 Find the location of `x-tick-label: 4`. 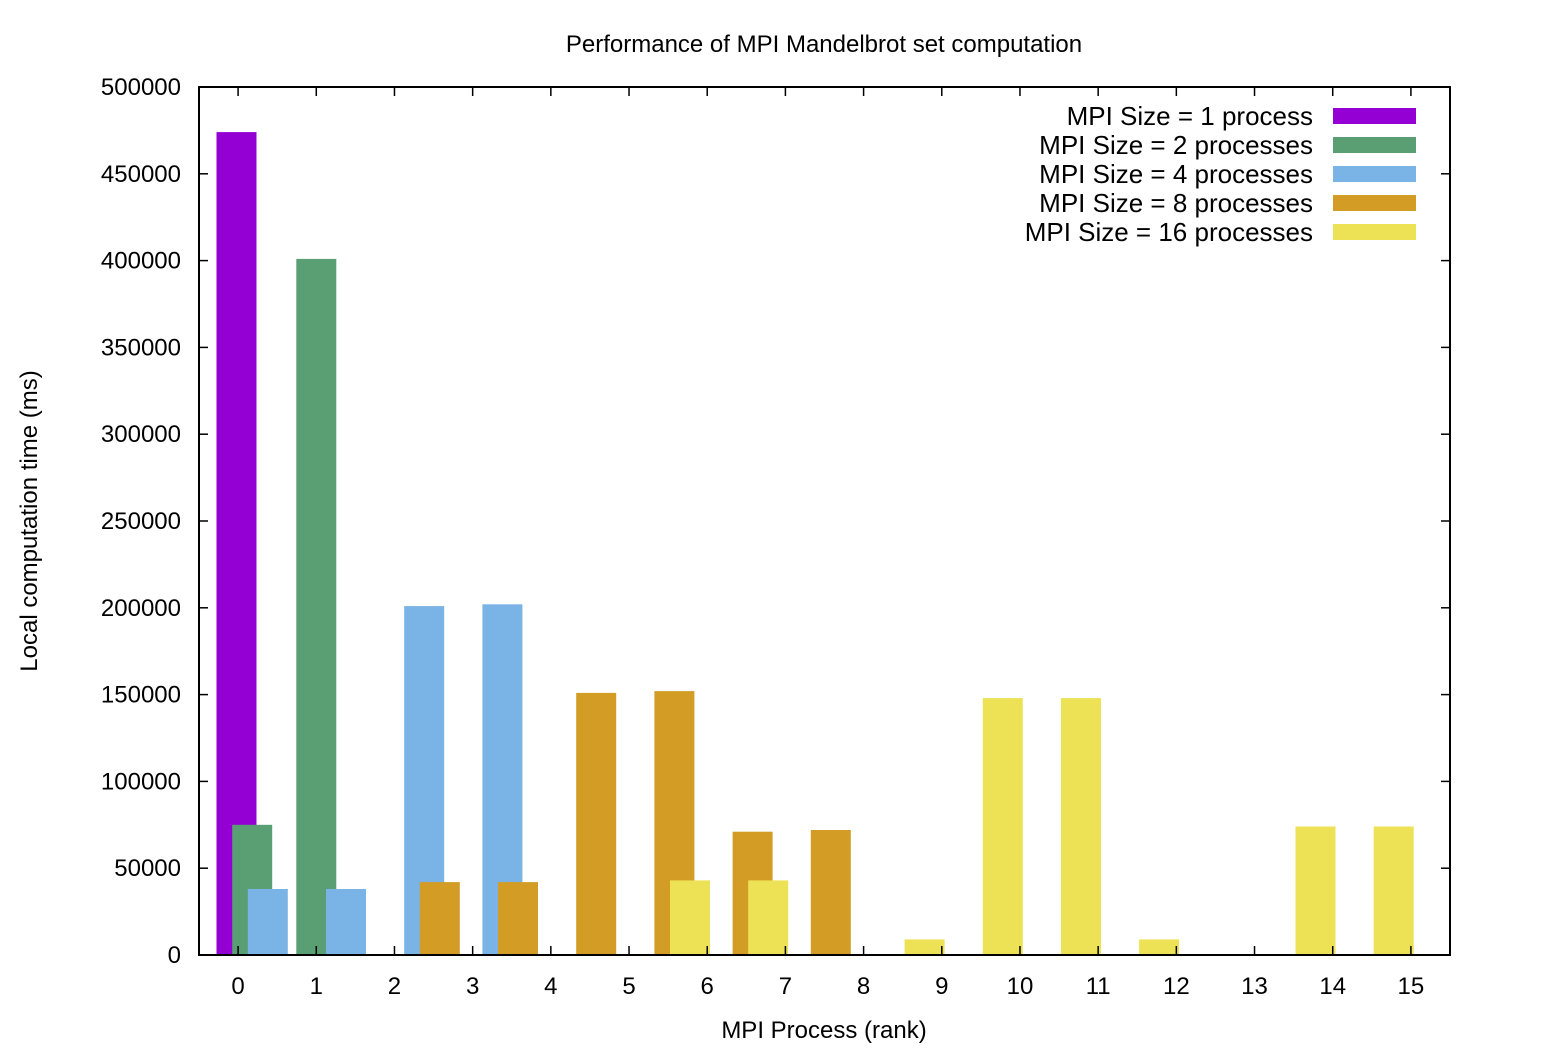

x-tick-label: 4 is located at coordinates (550, 986).